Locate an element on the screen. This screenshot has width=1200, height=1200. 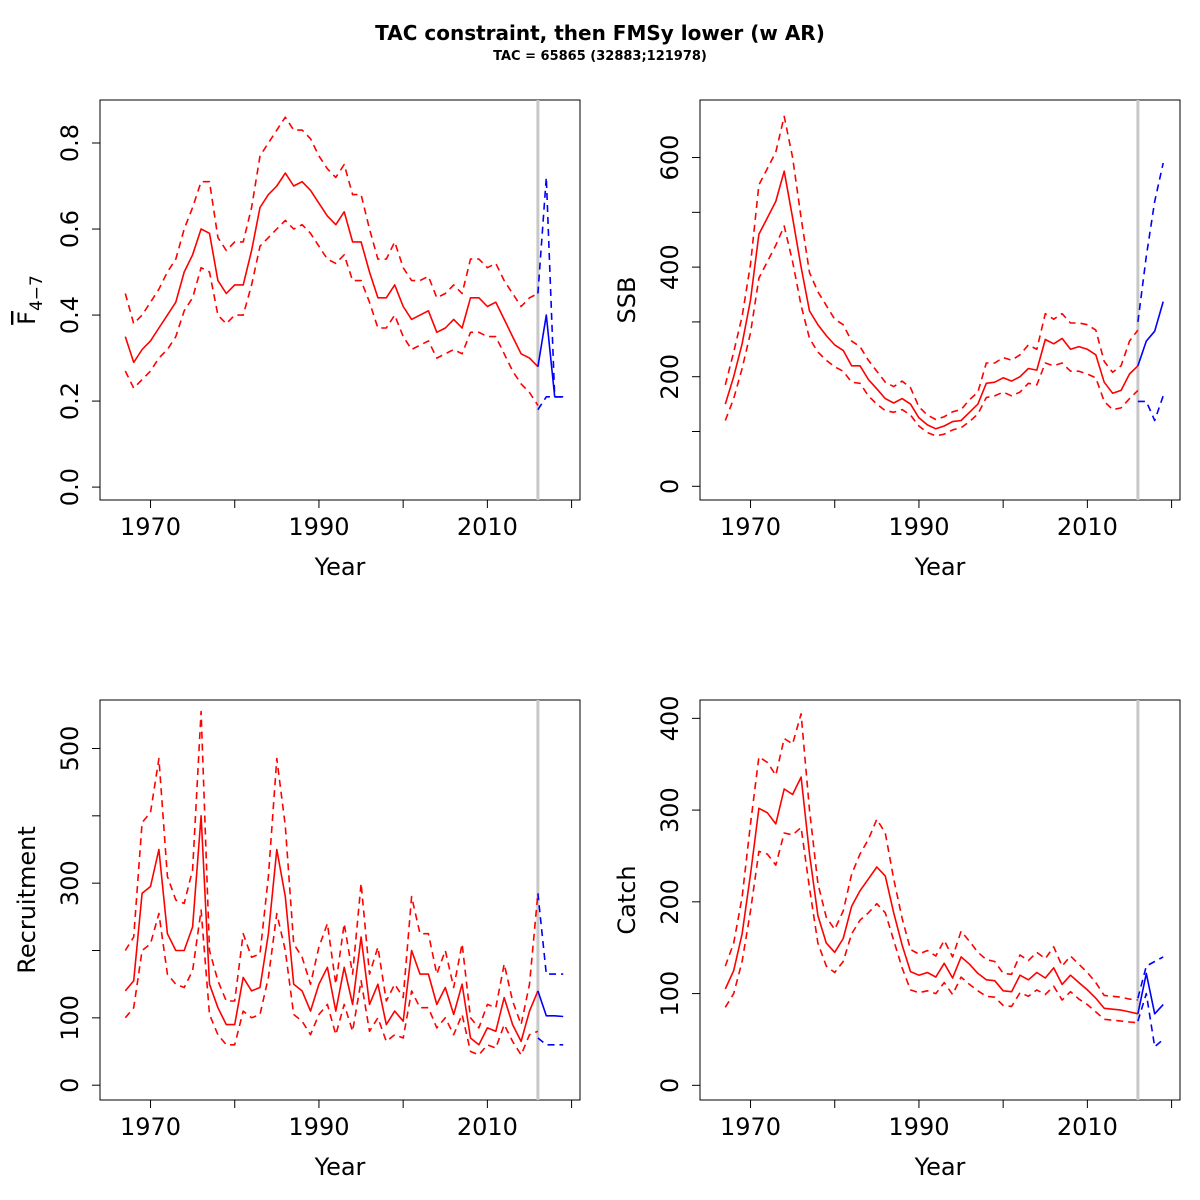
f-historic-lower-ci-line is located at coordinates (331, 312).